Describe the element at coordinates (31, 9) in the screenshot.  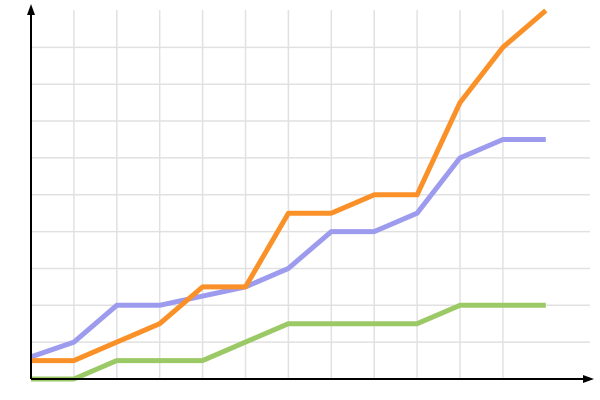
I see `y-axis-arrowhead` at that location.